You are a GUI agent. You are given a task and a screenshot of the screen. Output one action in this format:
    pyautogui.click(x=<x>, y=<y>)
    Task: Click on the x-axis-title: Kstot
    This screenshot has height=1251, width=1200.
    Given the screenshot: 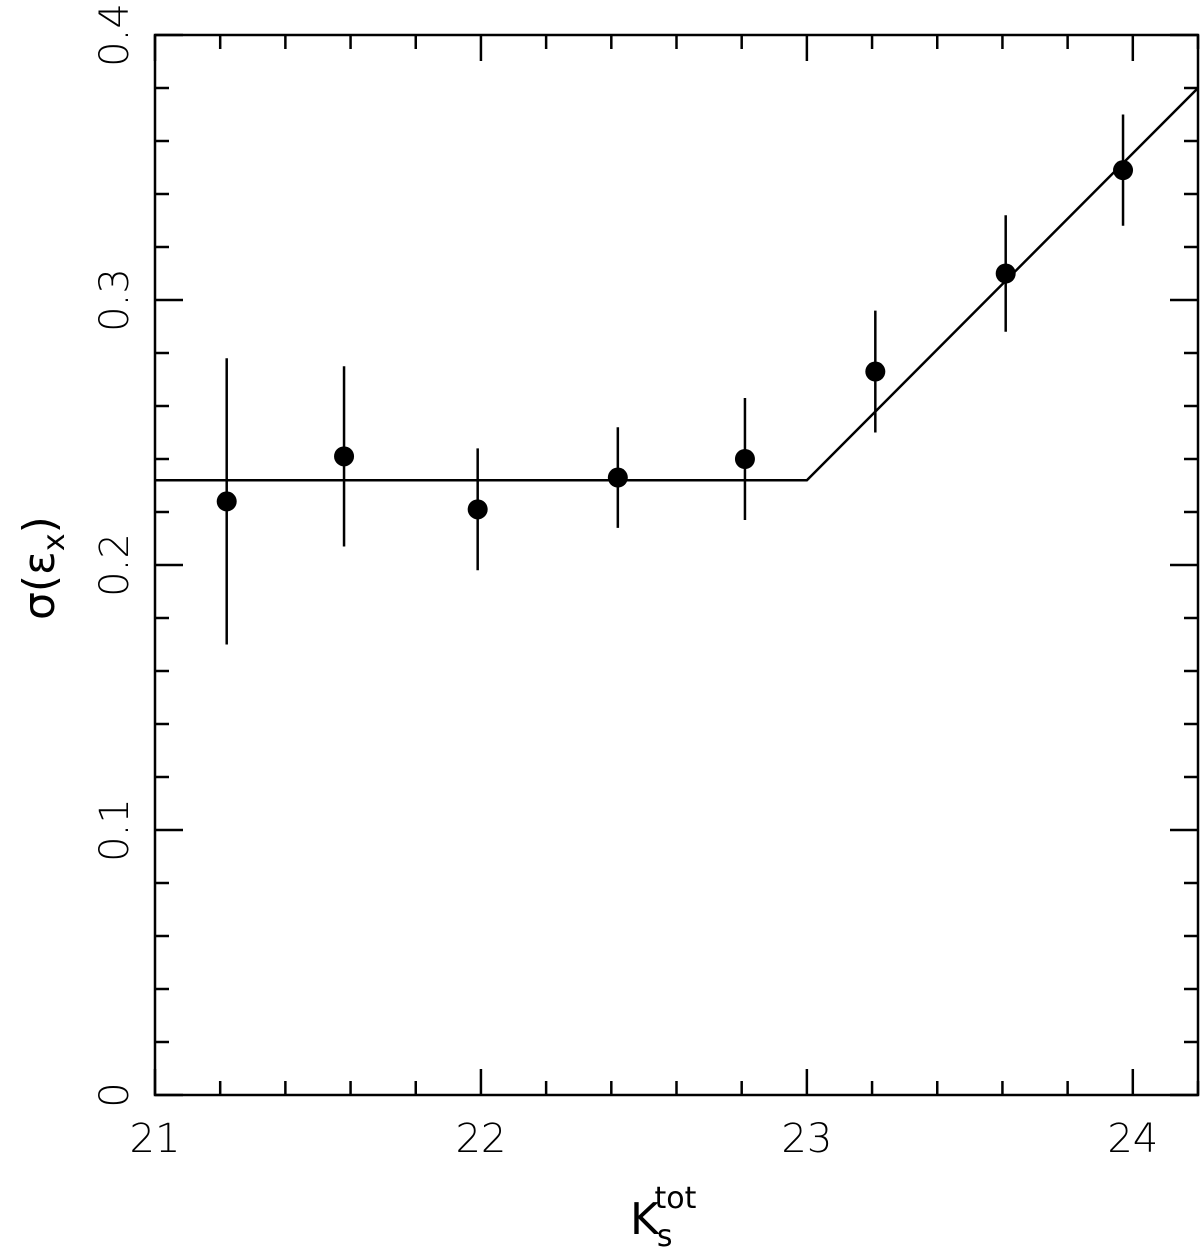 What is the action you would take?
    pyautogui.click(x=663, y=1216)
    